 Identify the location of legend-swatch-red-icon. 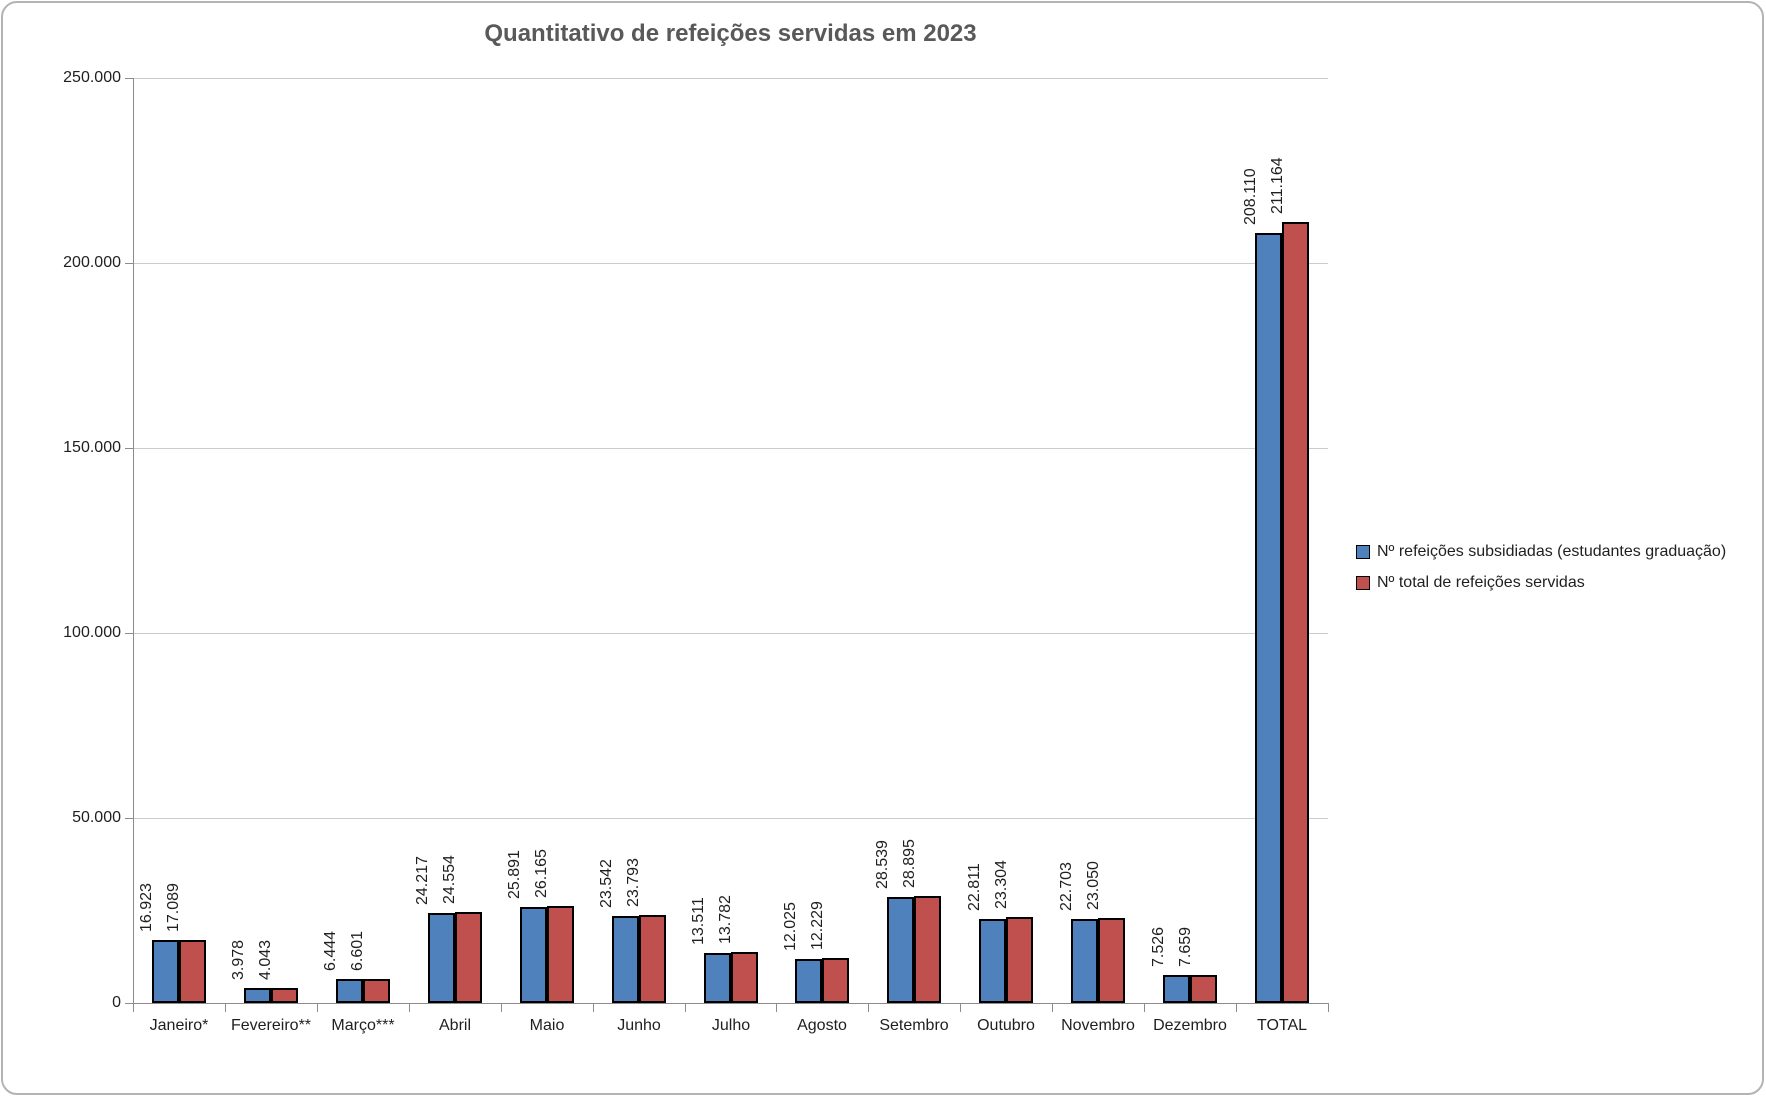
(1363, 583).